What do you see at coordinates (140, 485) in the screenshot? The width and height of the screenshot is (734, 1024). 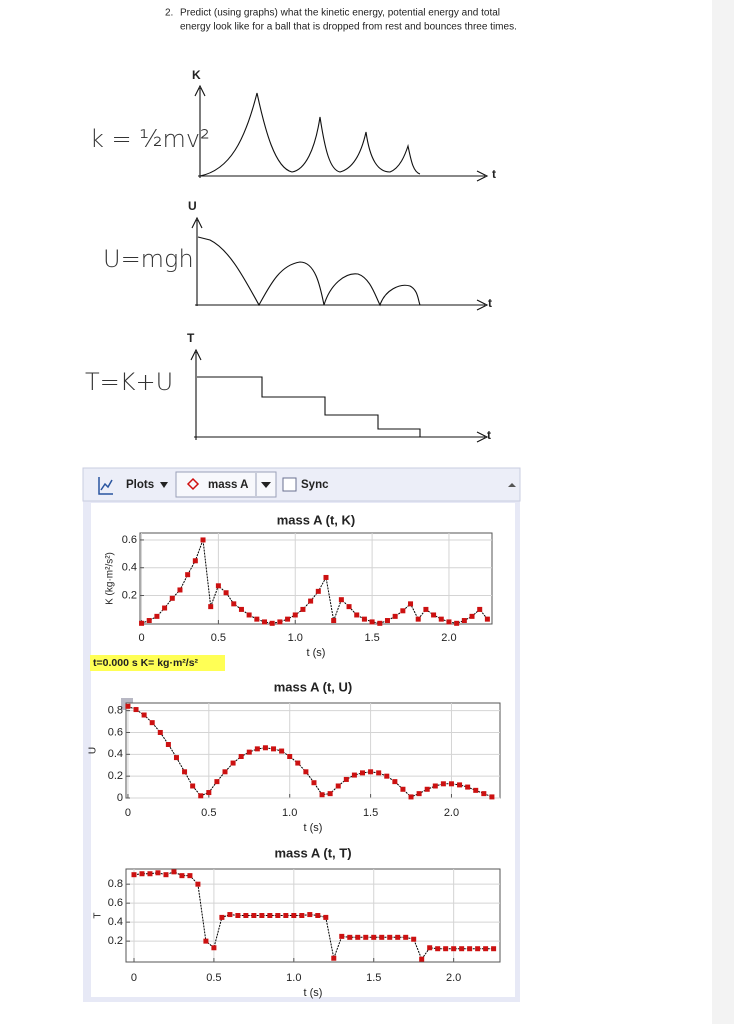 I see `plots-menu: Plots` at bounding box center [140, 485].